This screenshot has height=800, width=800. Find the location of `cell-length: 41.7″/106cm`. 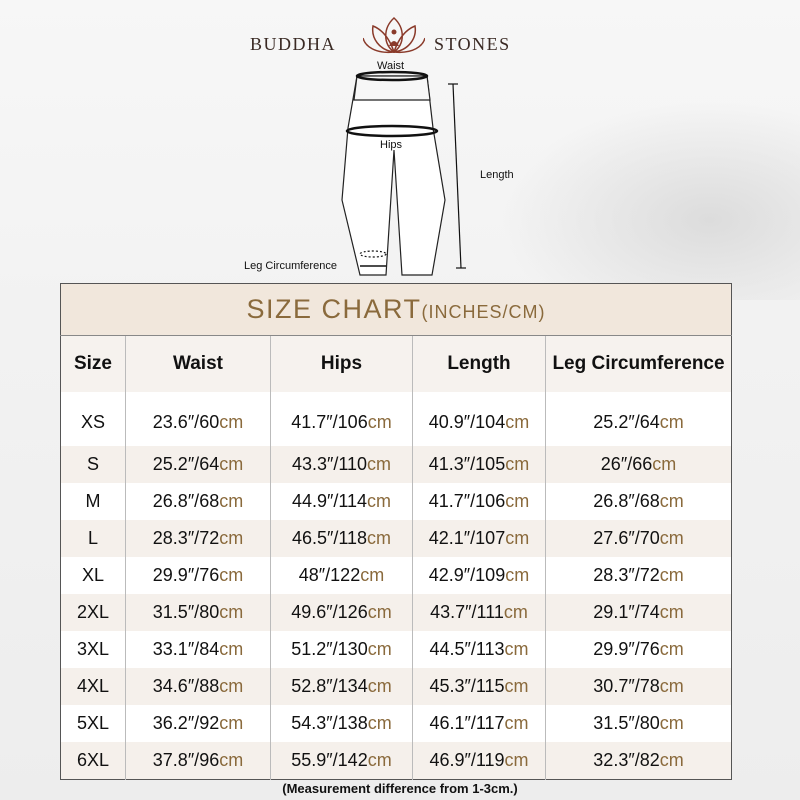

cell-length: 41.7″/106cm is located at coordinates (479, 501).